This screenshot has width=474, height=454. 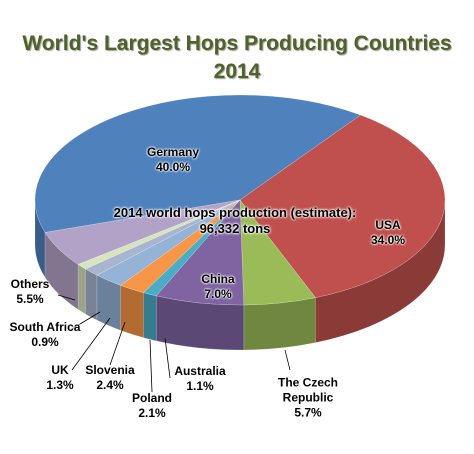 I want to click on value-label: 1.1%, so click(x=200, y=386).